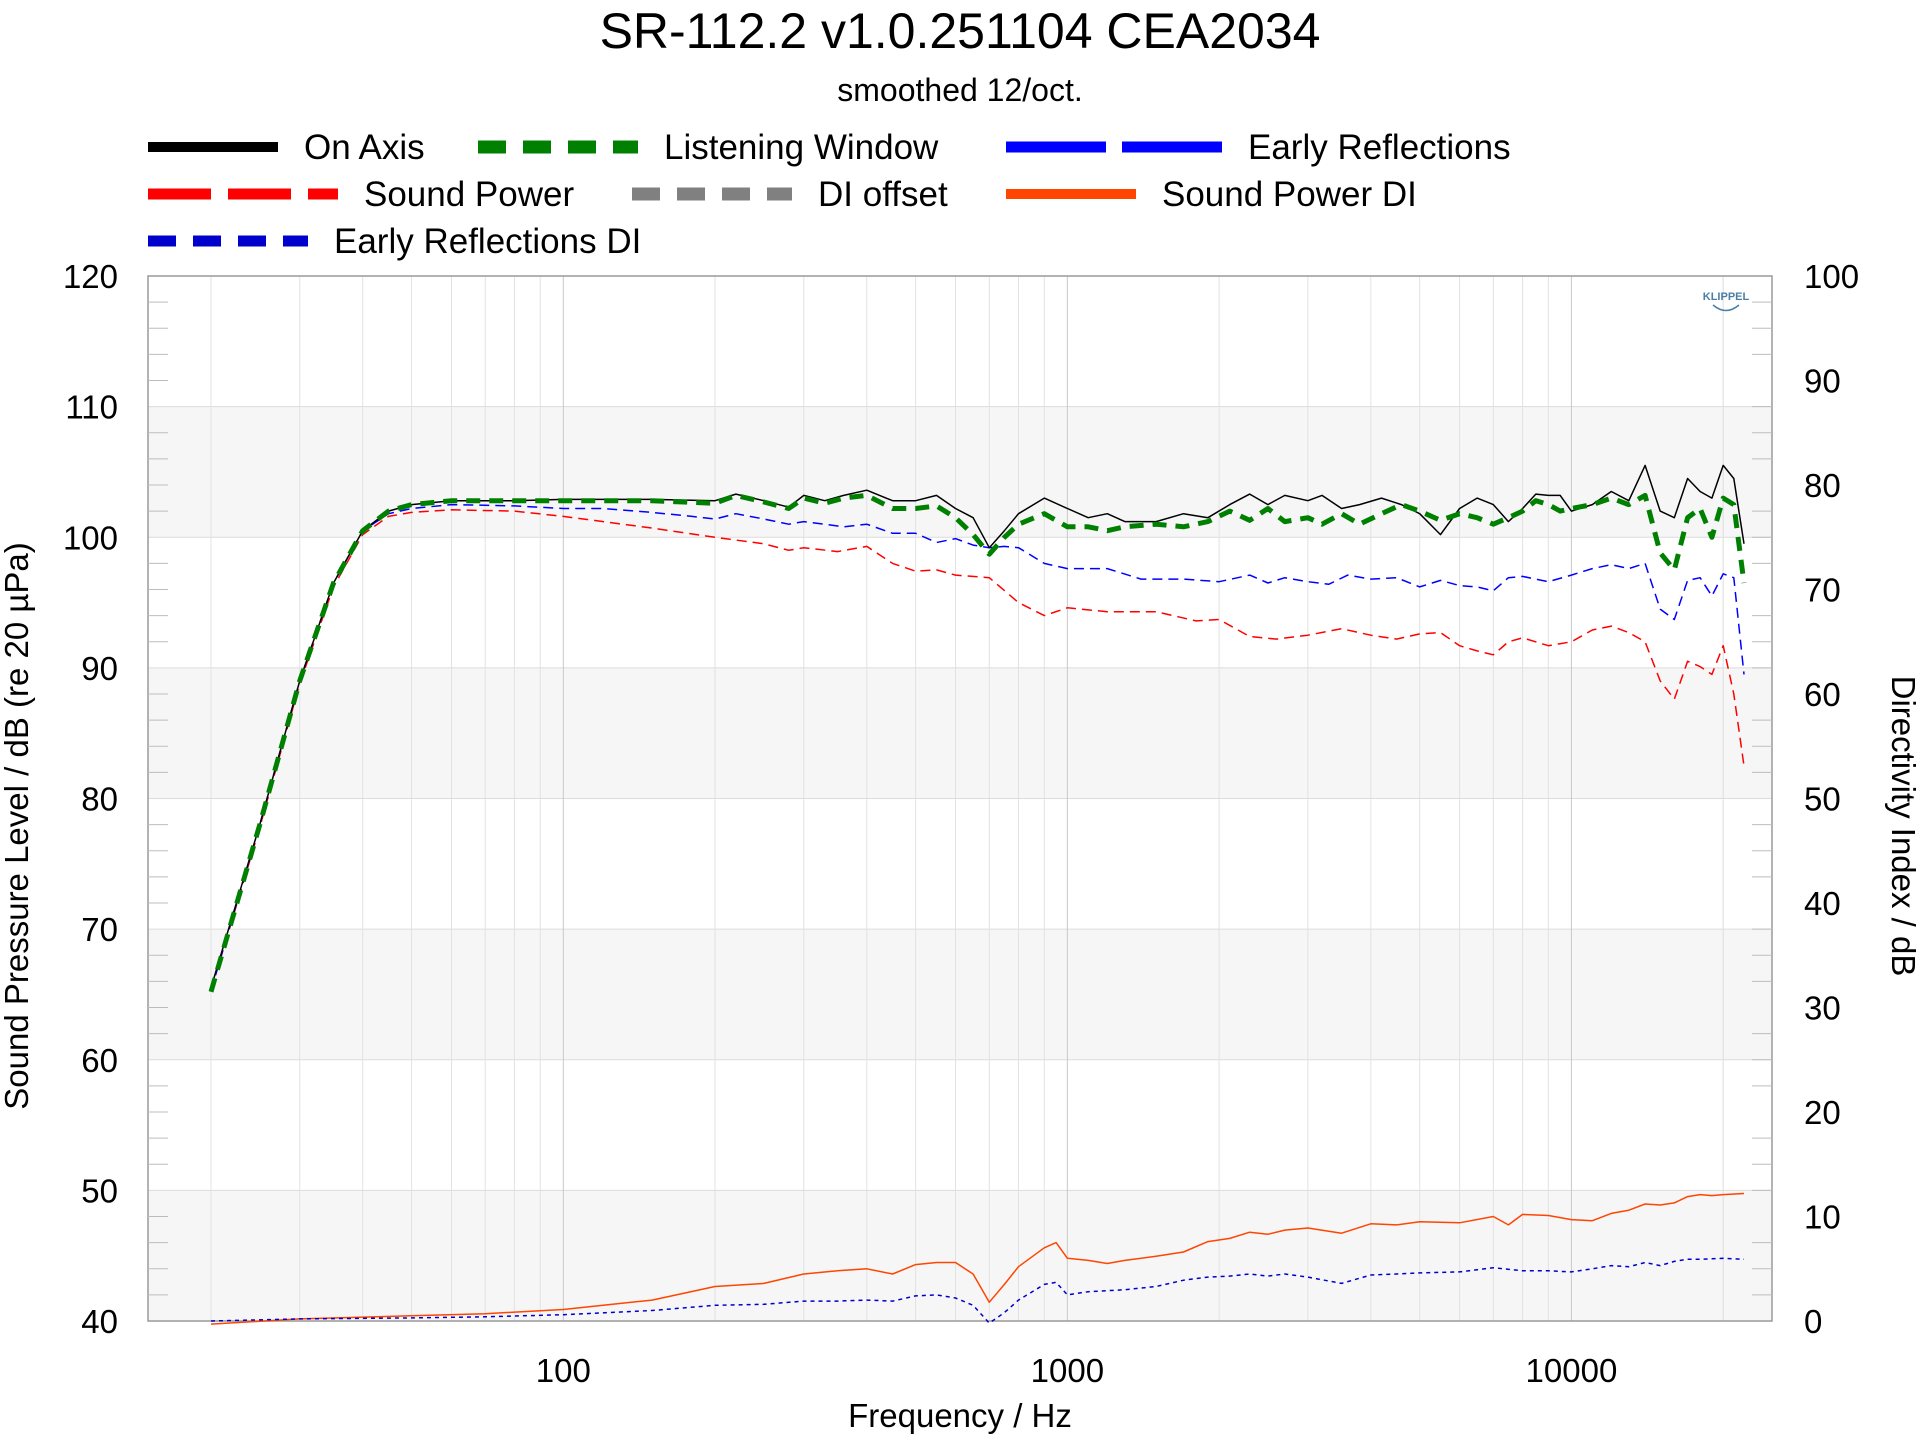 This screenshot has height=1440, width=1920. What do you see at coordinates (1289, 194) in the screenshot?
I see `legend-label-sound-power-di: Sound Power DI` at bounding box center [1289, 194].